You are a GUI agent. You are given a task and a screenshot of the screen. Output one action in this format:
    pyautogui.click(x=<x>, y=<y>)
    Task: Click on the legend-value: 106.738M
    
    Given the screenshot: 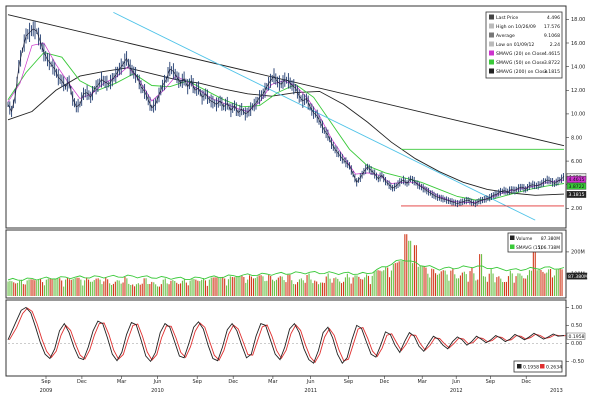 What is the action you would take?
    pyautogui.click(x=549, y=248)
    